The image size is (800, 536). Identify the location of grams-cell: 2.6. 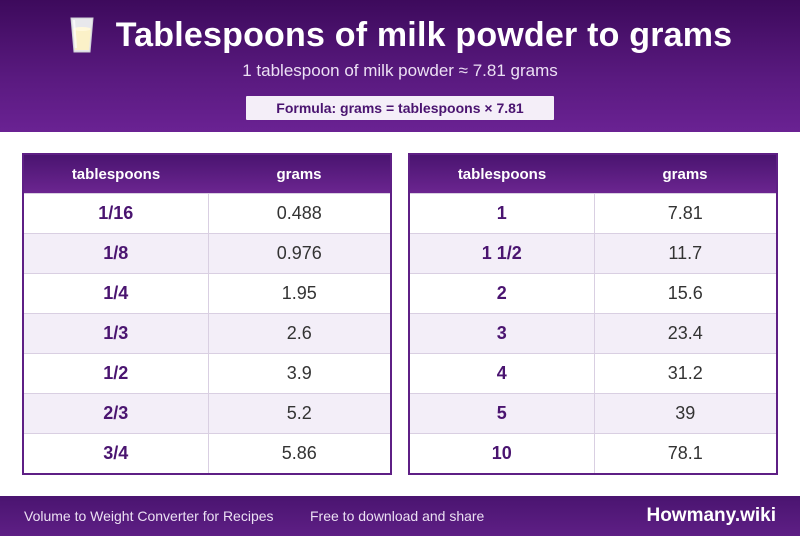
(299, 333).